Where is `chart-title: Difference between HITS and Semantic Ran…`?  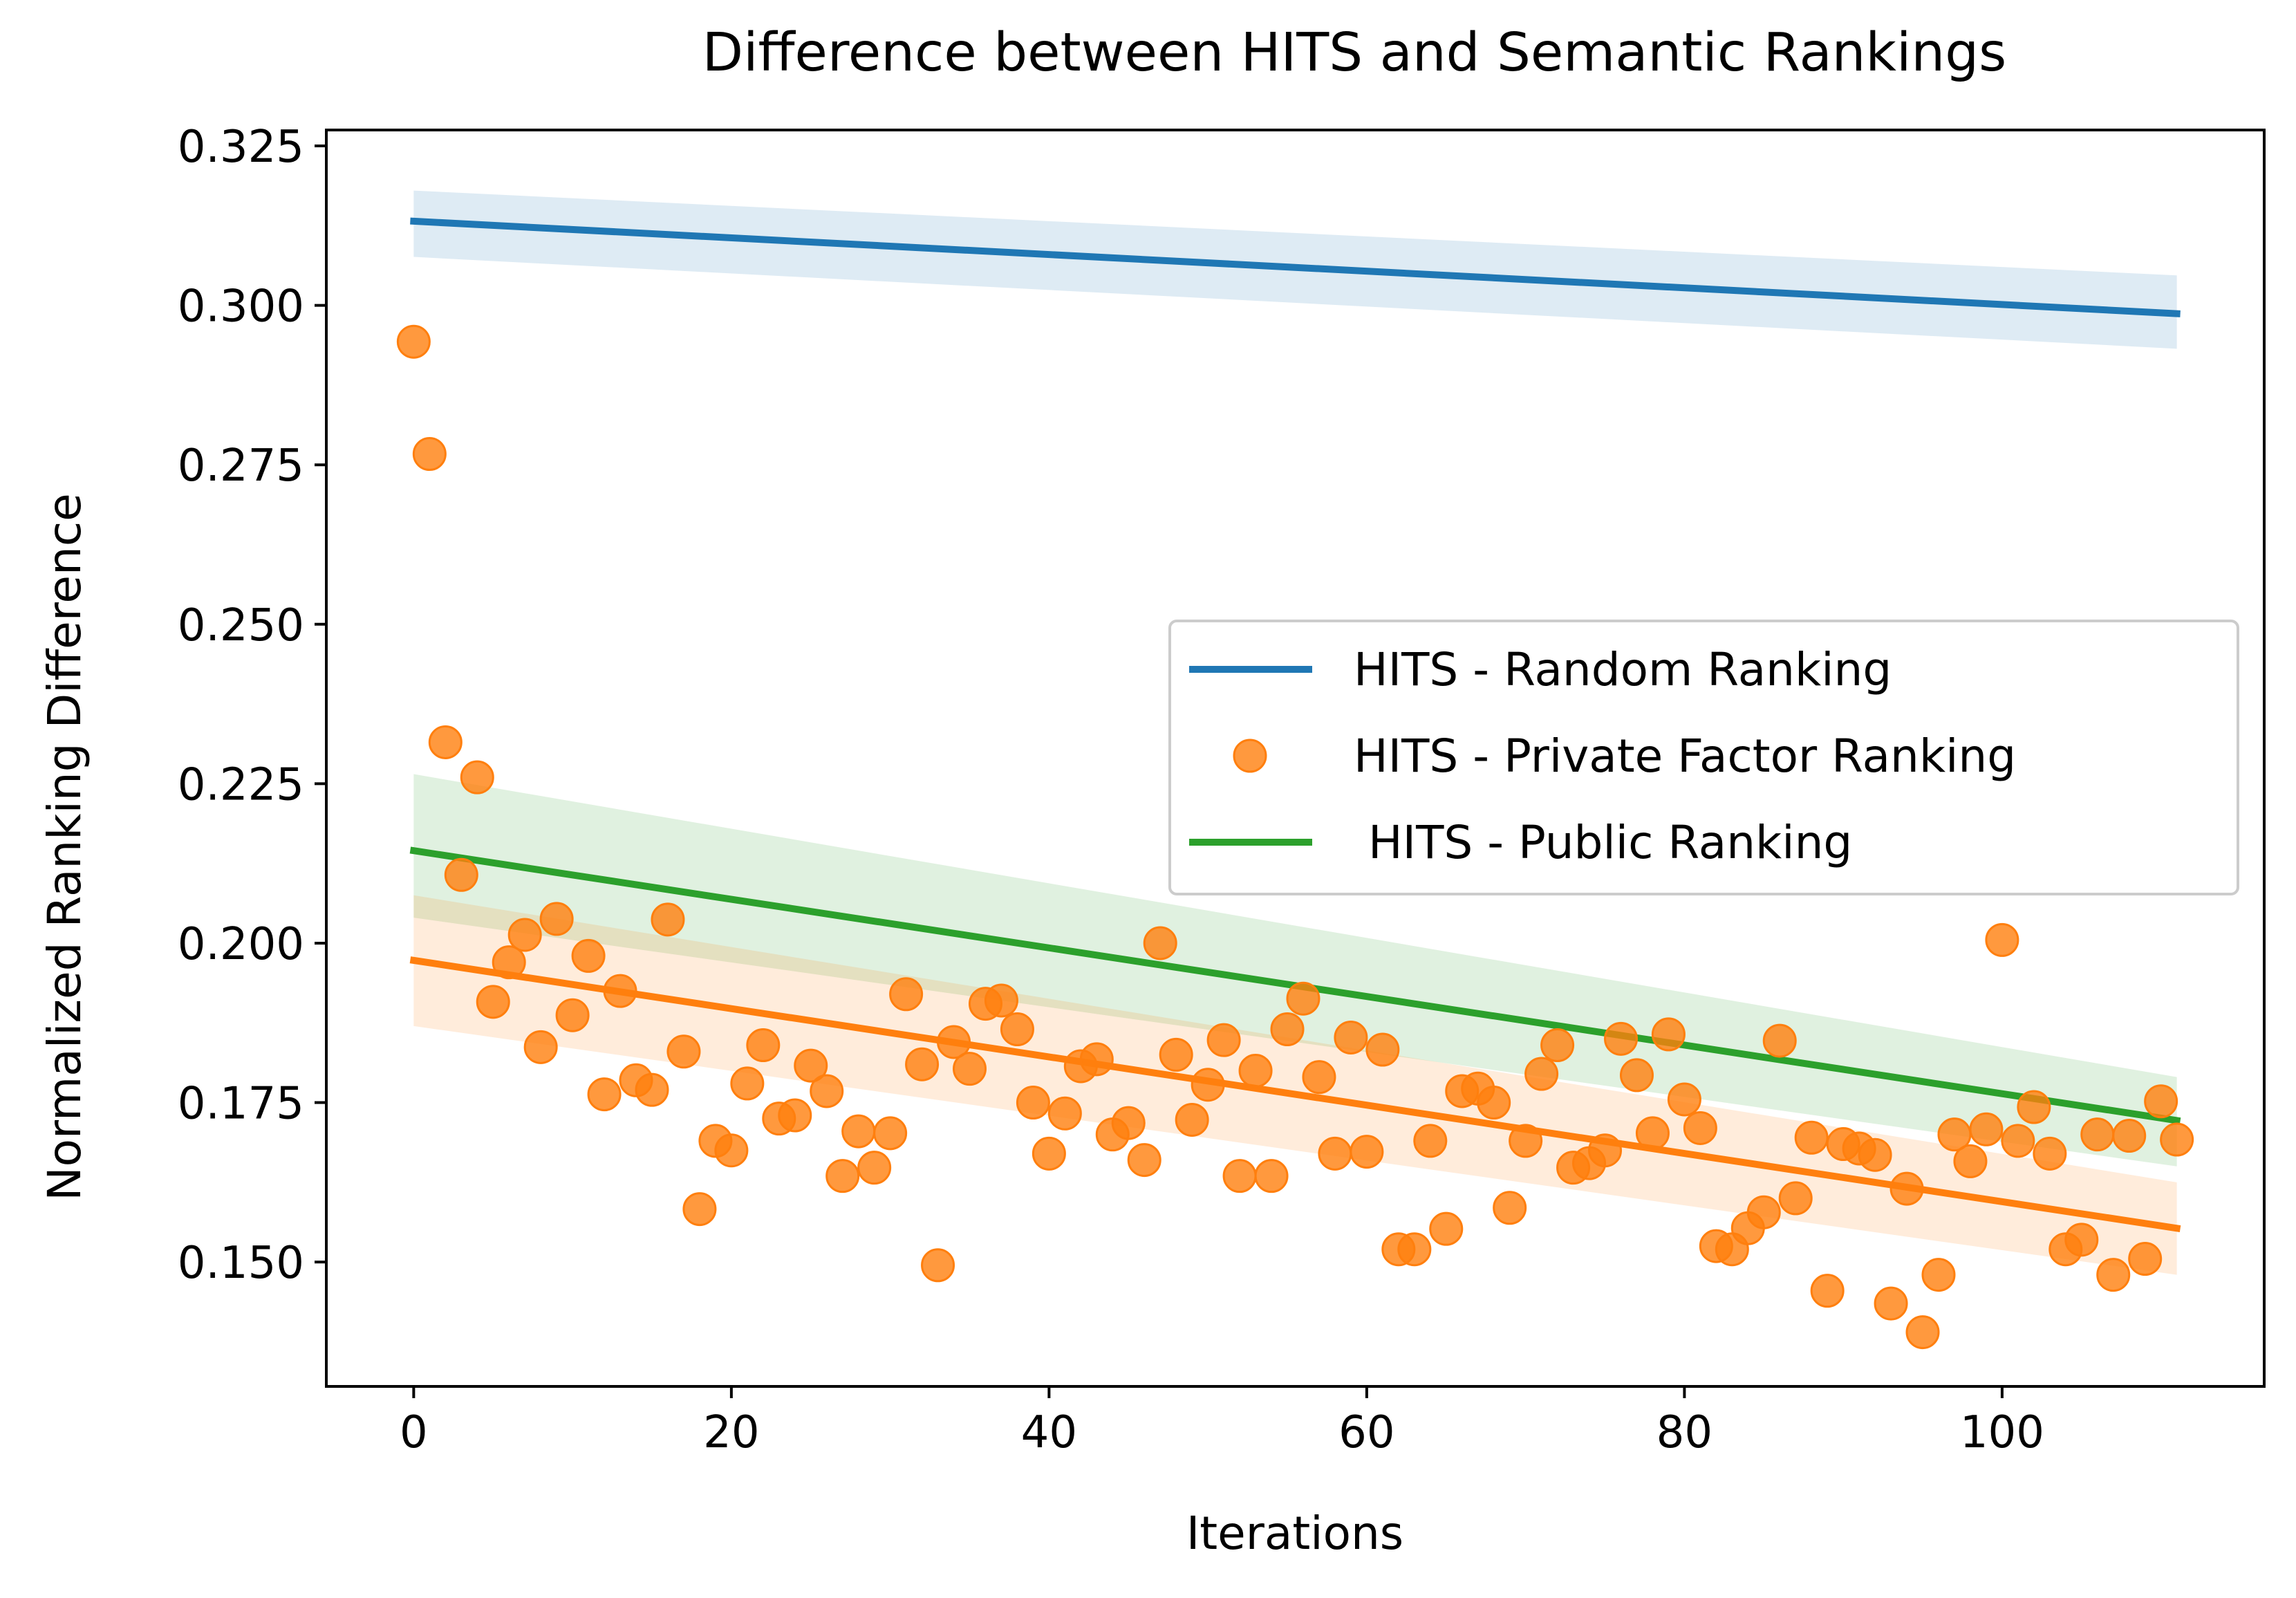
chart-title: Difference between HITS and Semantic Ran… is located at coordinates (1354, 53).